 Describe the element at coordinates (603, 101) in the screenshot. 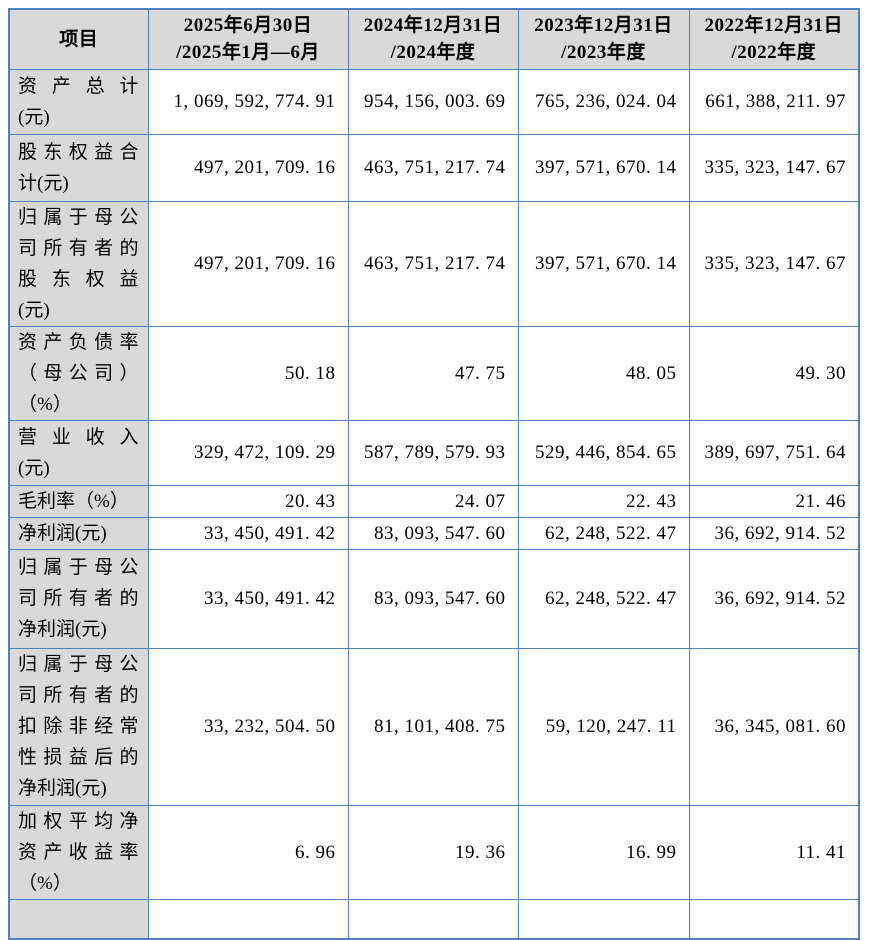

I see `value-cell: 765, 236, 024. 04` at that location.